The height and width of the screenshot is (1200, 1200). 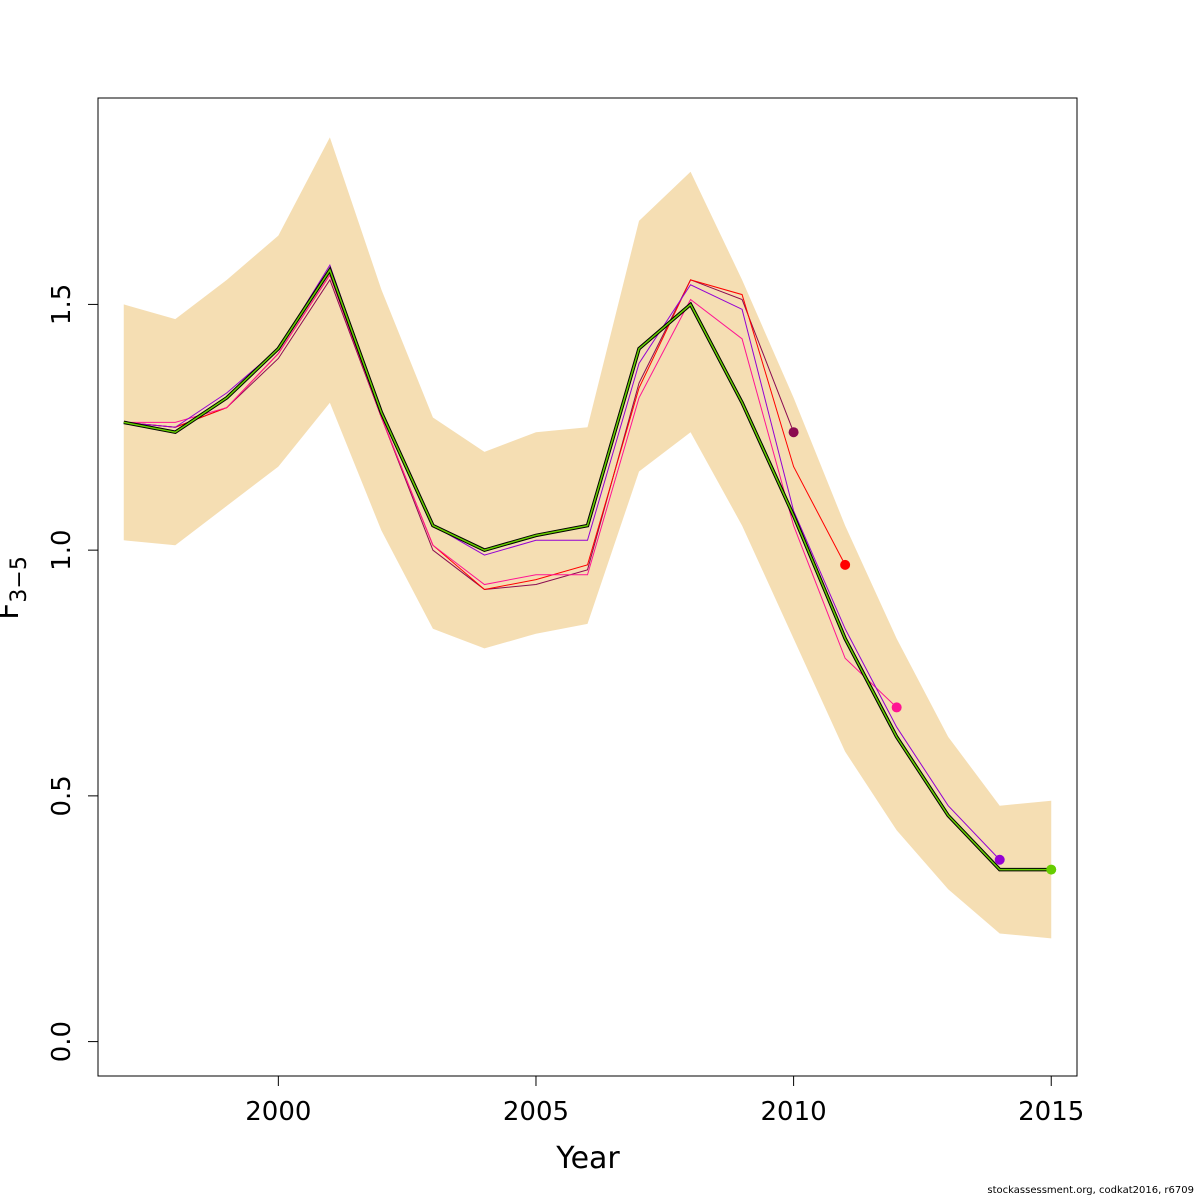 I want to click on y-tick-label: 1.5, so click(x=62, y=304).